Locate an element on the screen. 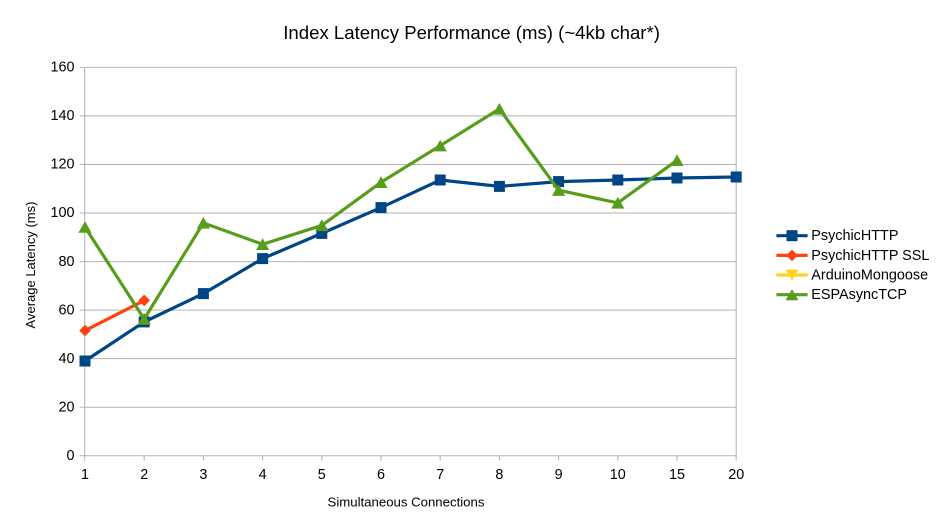  svg-text: 3 is located at coordinates (203, 475).